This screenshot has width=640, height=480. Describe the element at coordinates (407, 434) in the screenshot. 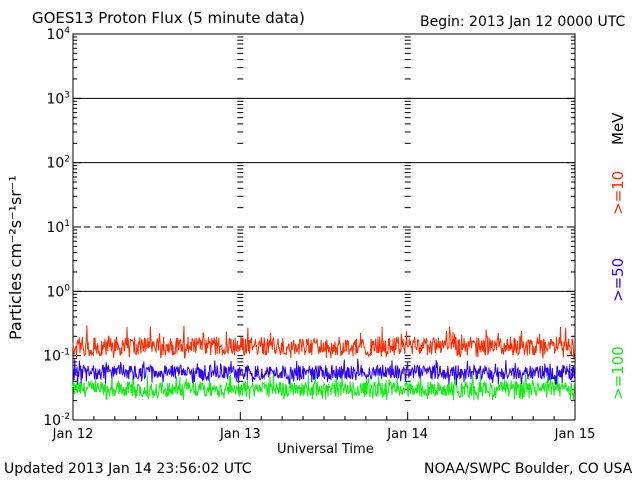

I see `x-tick-label: Jan 14` at that location.